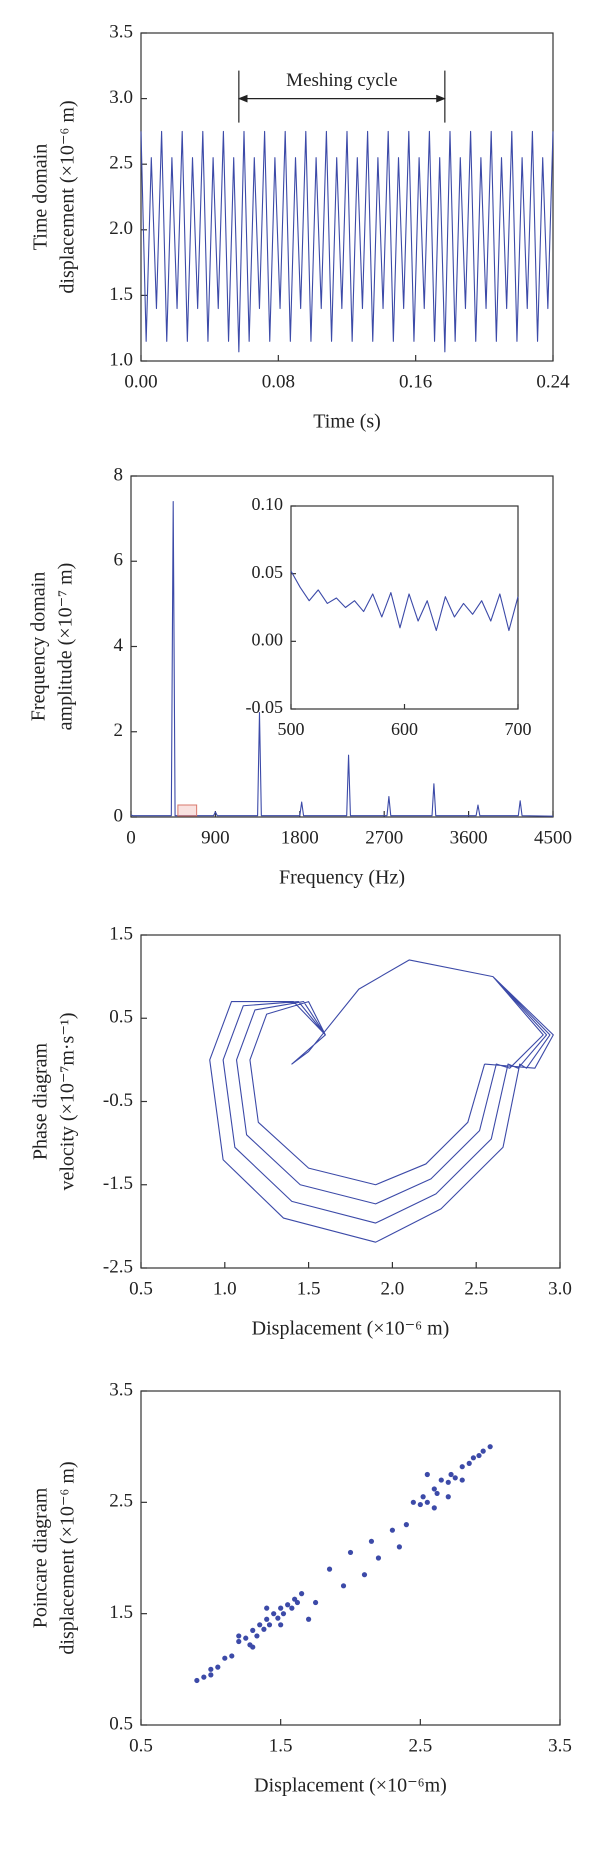 This screenshot has height=1849, width=600. What do you see at coordinates (518, 729) in the screenshot?
I see `x-tick-label: 700` at bounding box center [518, 729].